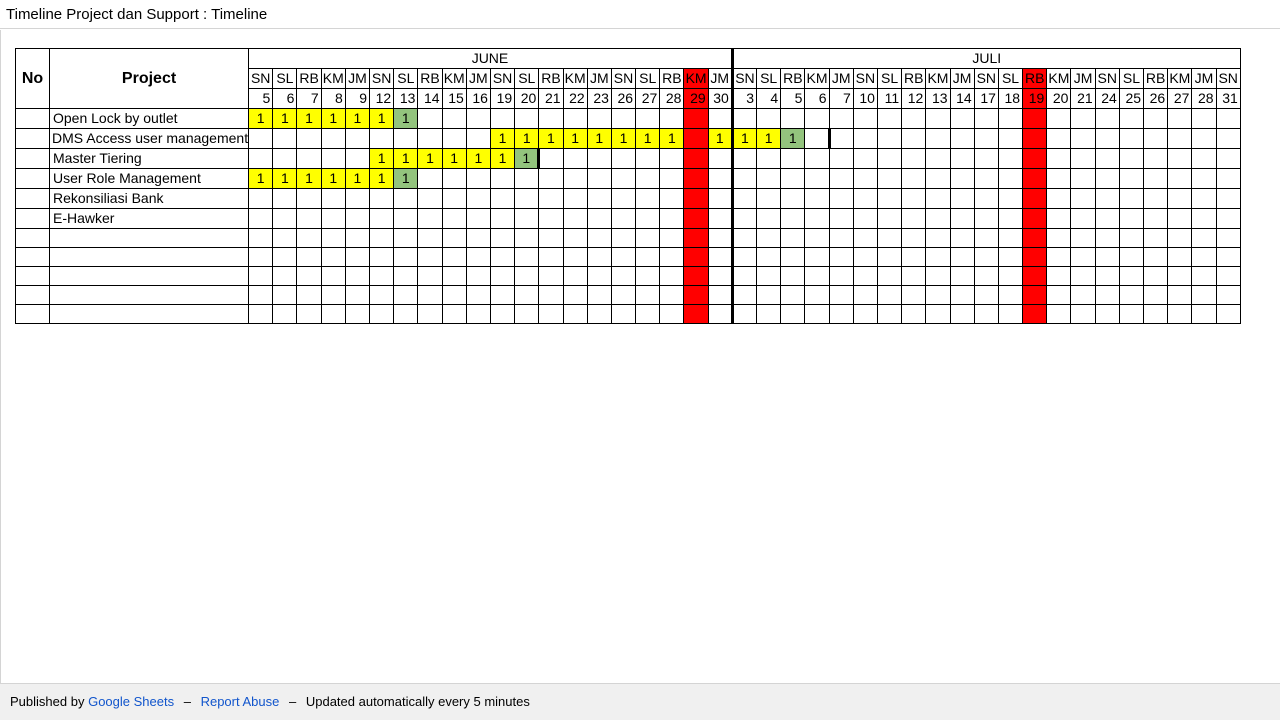 Image resolution: width=1280 pixels, height=720 pixels. Describe the element at coordinates (696, 98) in the screenshot. I see `date-cell: 29` at that location.